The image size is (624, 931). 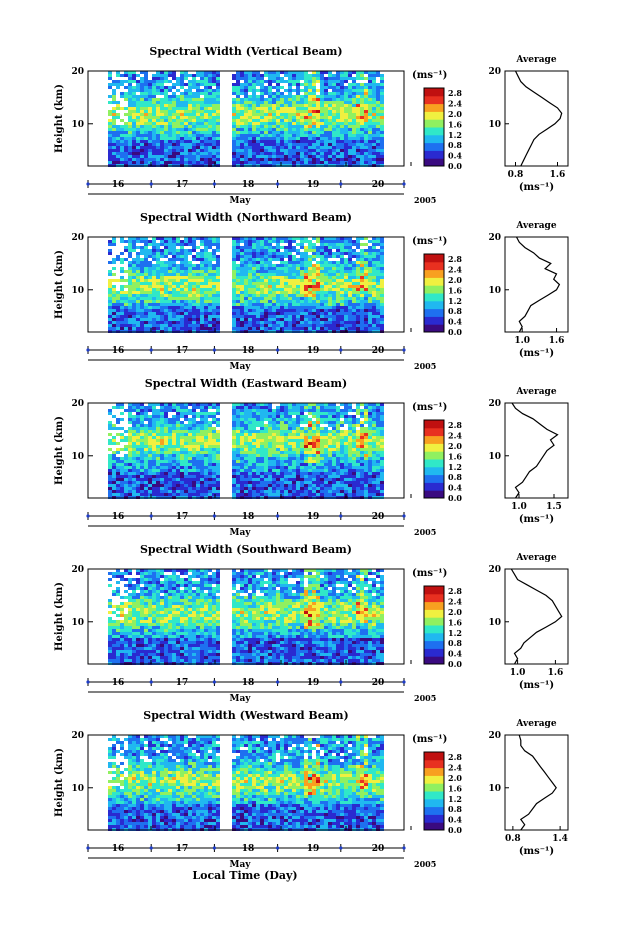 I want to click on colorbar-frame, so click(x=434, y=127).